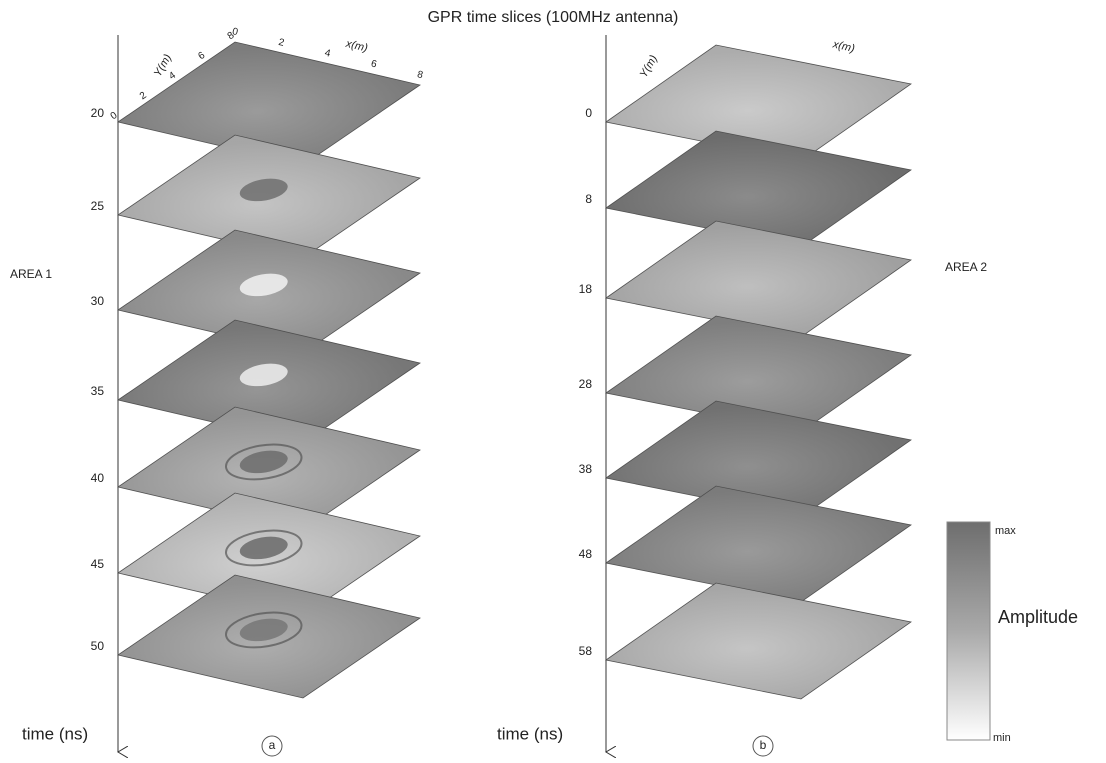 The width and height of the screenshot is (1106, 763). I want to click on slice-time-label: 28, so click(586, 384).